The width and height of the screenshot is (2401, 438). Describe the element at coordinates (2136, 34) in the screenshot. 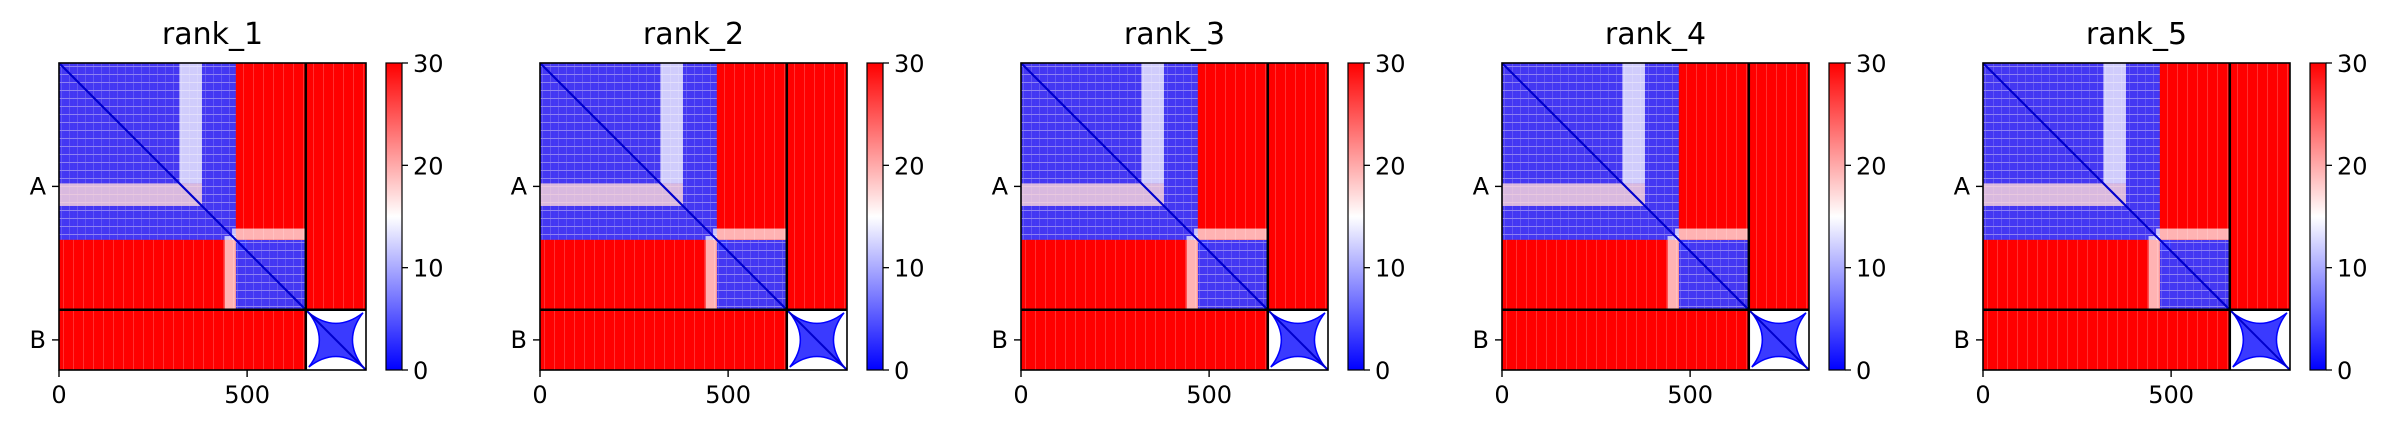

I see `panel-title: rank_5` at that location.